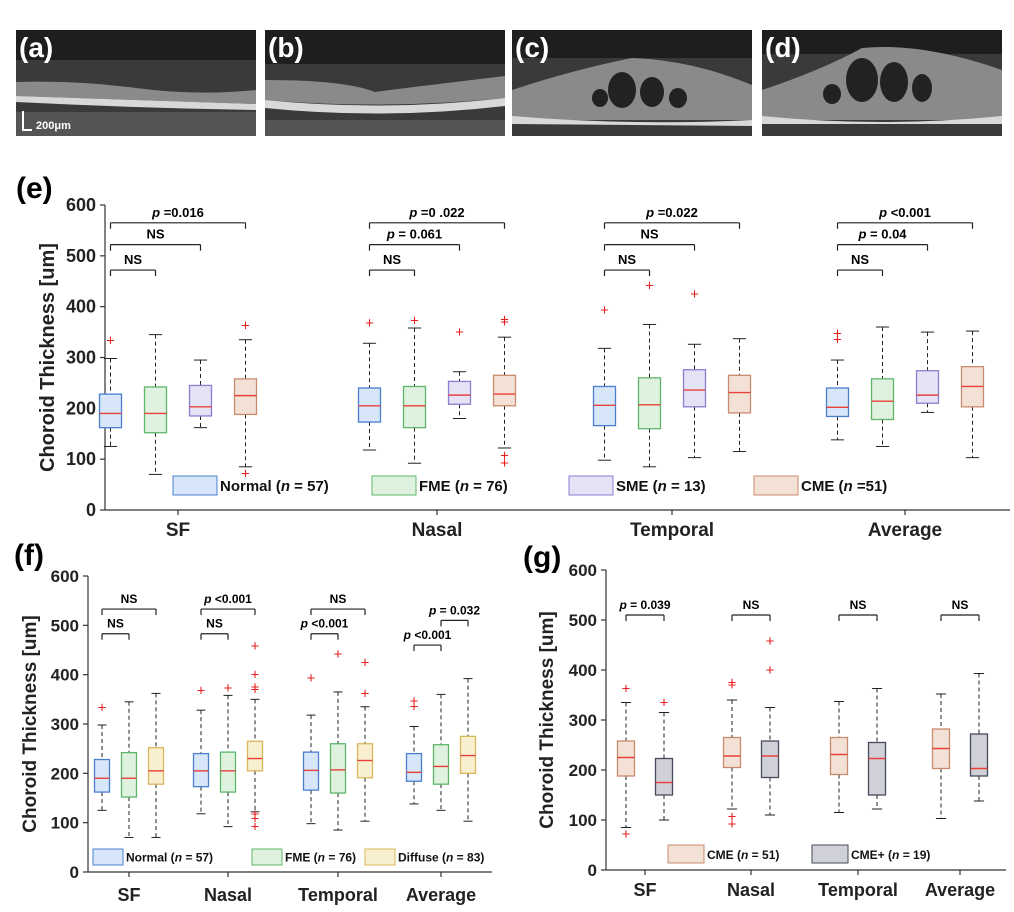 This screenshot has height=912, width=1014. What do you see at coordinates (29, 555) in the screenshot?
I see `panel-label: (f)` at bounding box center [29, 555].